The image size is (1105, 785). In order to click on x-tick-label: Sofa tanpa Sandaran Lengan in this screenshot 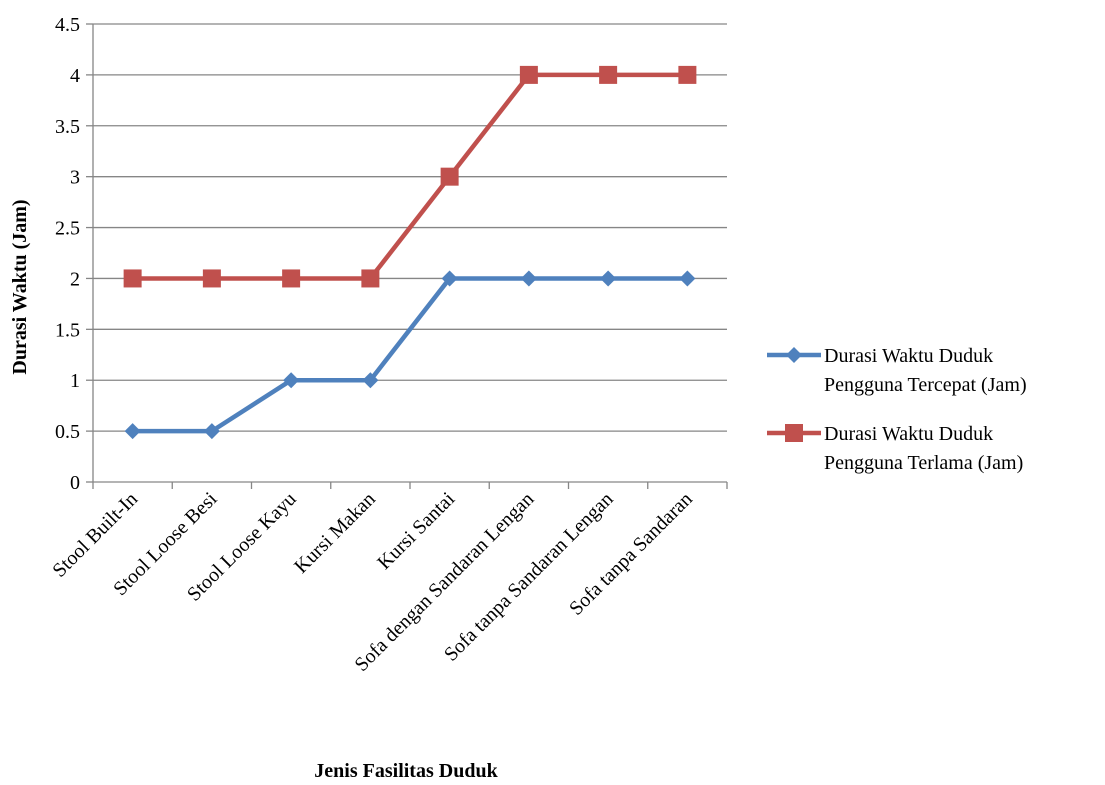, I will do `click(529, 577)`.